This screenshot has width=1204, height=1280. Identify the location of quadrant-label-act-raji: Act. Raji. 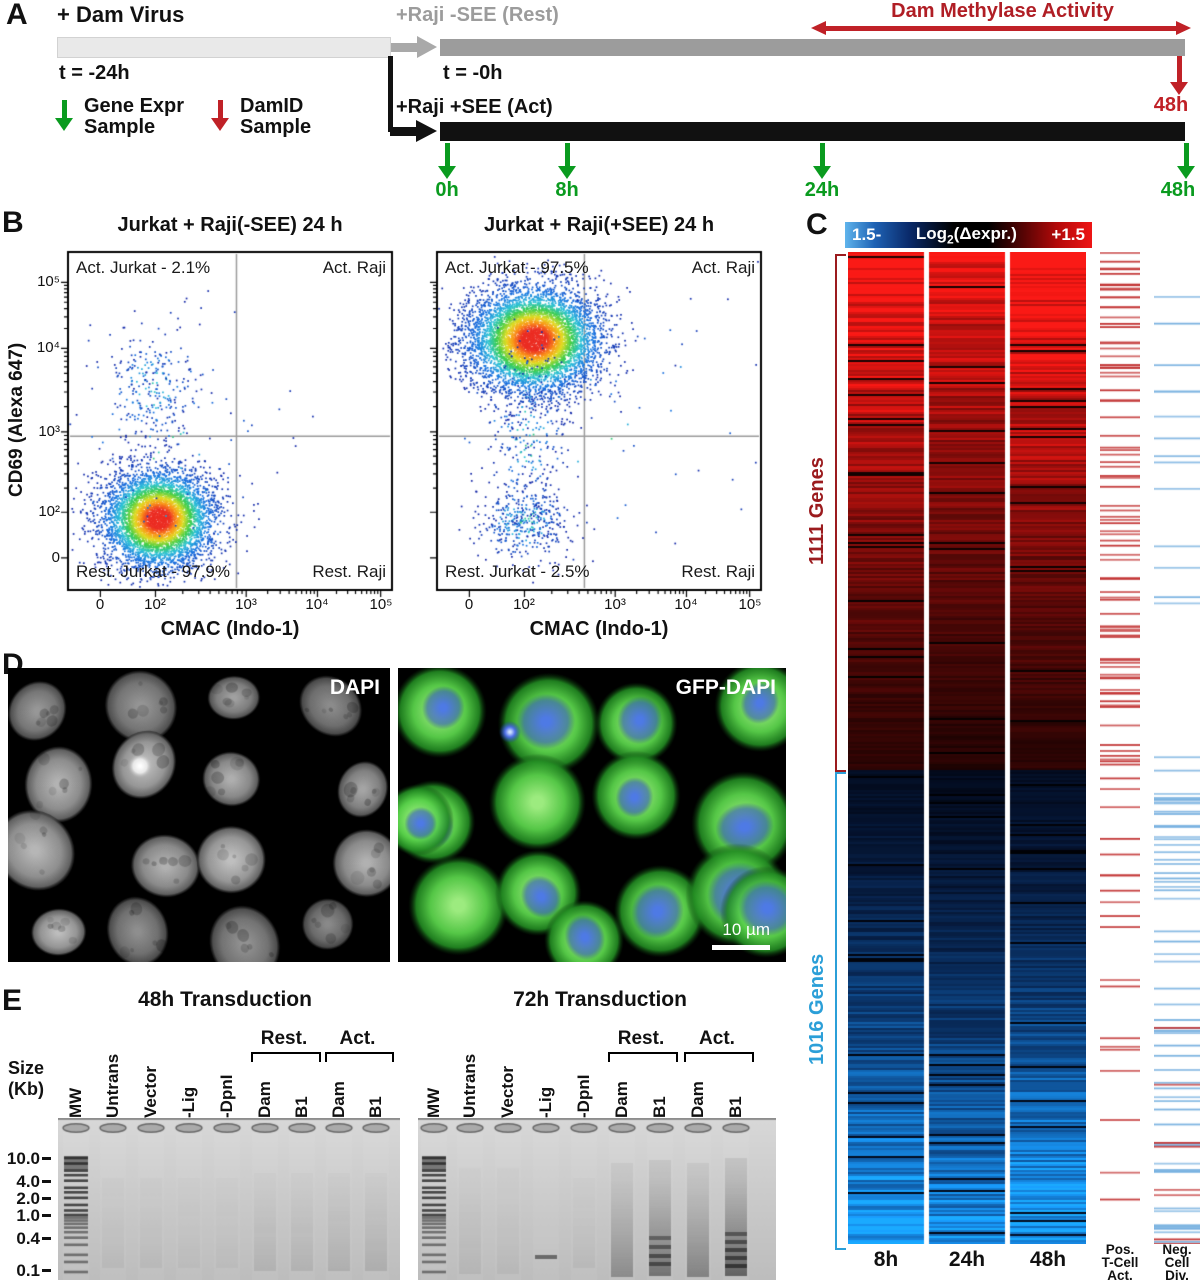
(354, 267).